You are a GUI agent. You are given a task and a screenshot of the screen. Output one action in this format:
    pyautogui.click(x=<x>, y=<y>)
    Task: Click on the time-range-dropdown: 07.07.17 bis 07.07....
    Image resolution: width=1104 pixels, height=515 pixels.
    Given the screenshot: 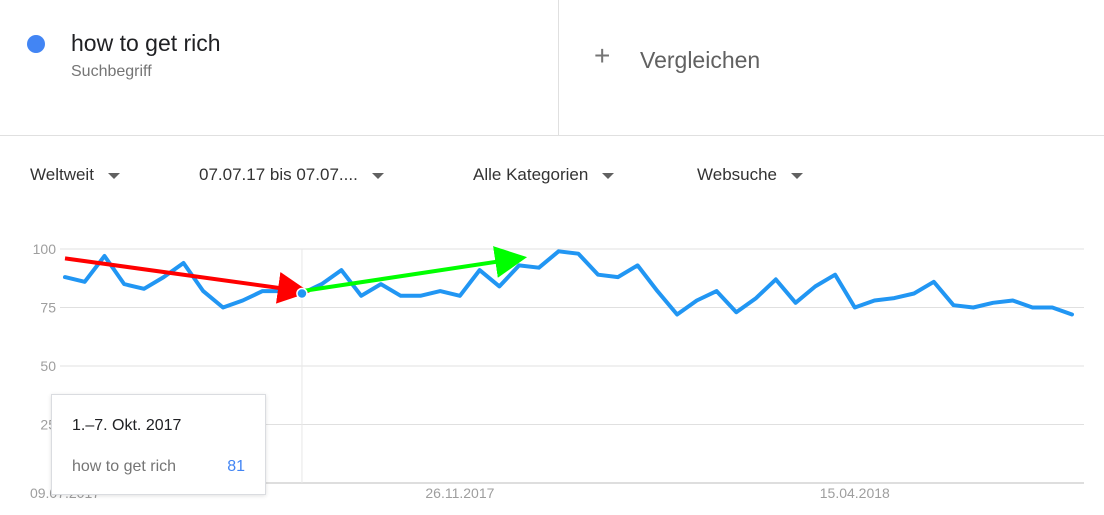 What is the action you would take?
    pyautogui.click(x=291, y=175)
    